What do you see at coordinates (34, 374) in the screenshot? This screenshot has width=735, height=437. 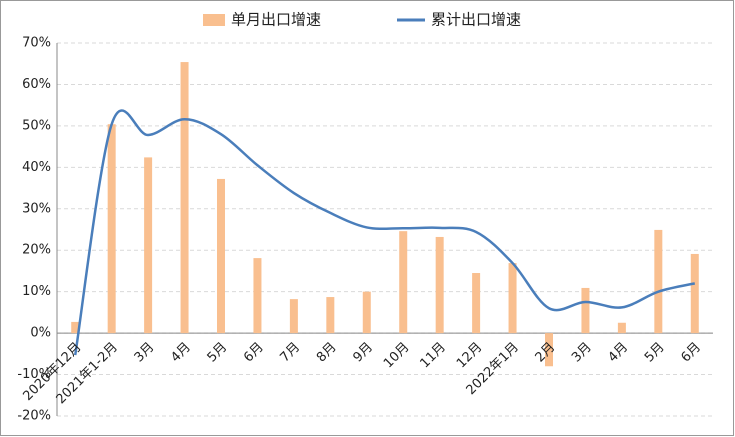 I see `y-tick-label: -10%` at bounding box center [34, 374].